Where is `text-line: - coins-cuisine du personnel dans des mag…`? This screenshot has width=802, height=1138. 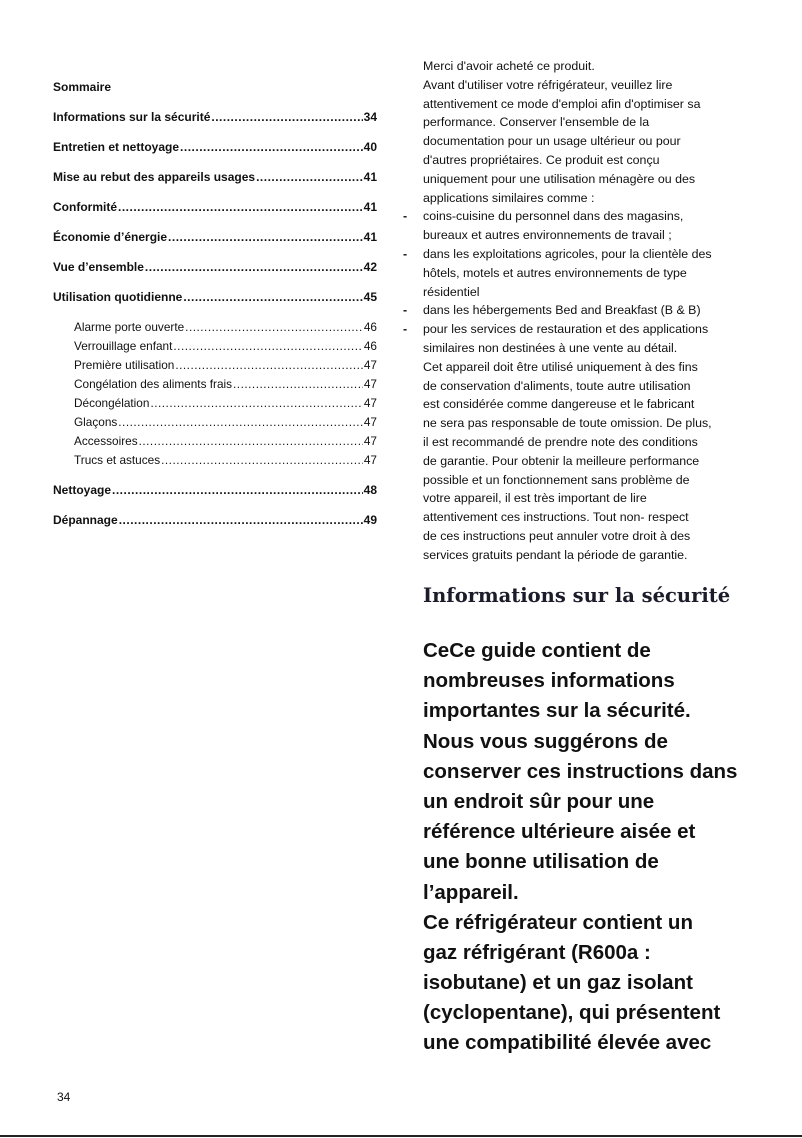
text-line: - coins-cuisine du personnel dans des mag… is located at coordinates (557, 216).